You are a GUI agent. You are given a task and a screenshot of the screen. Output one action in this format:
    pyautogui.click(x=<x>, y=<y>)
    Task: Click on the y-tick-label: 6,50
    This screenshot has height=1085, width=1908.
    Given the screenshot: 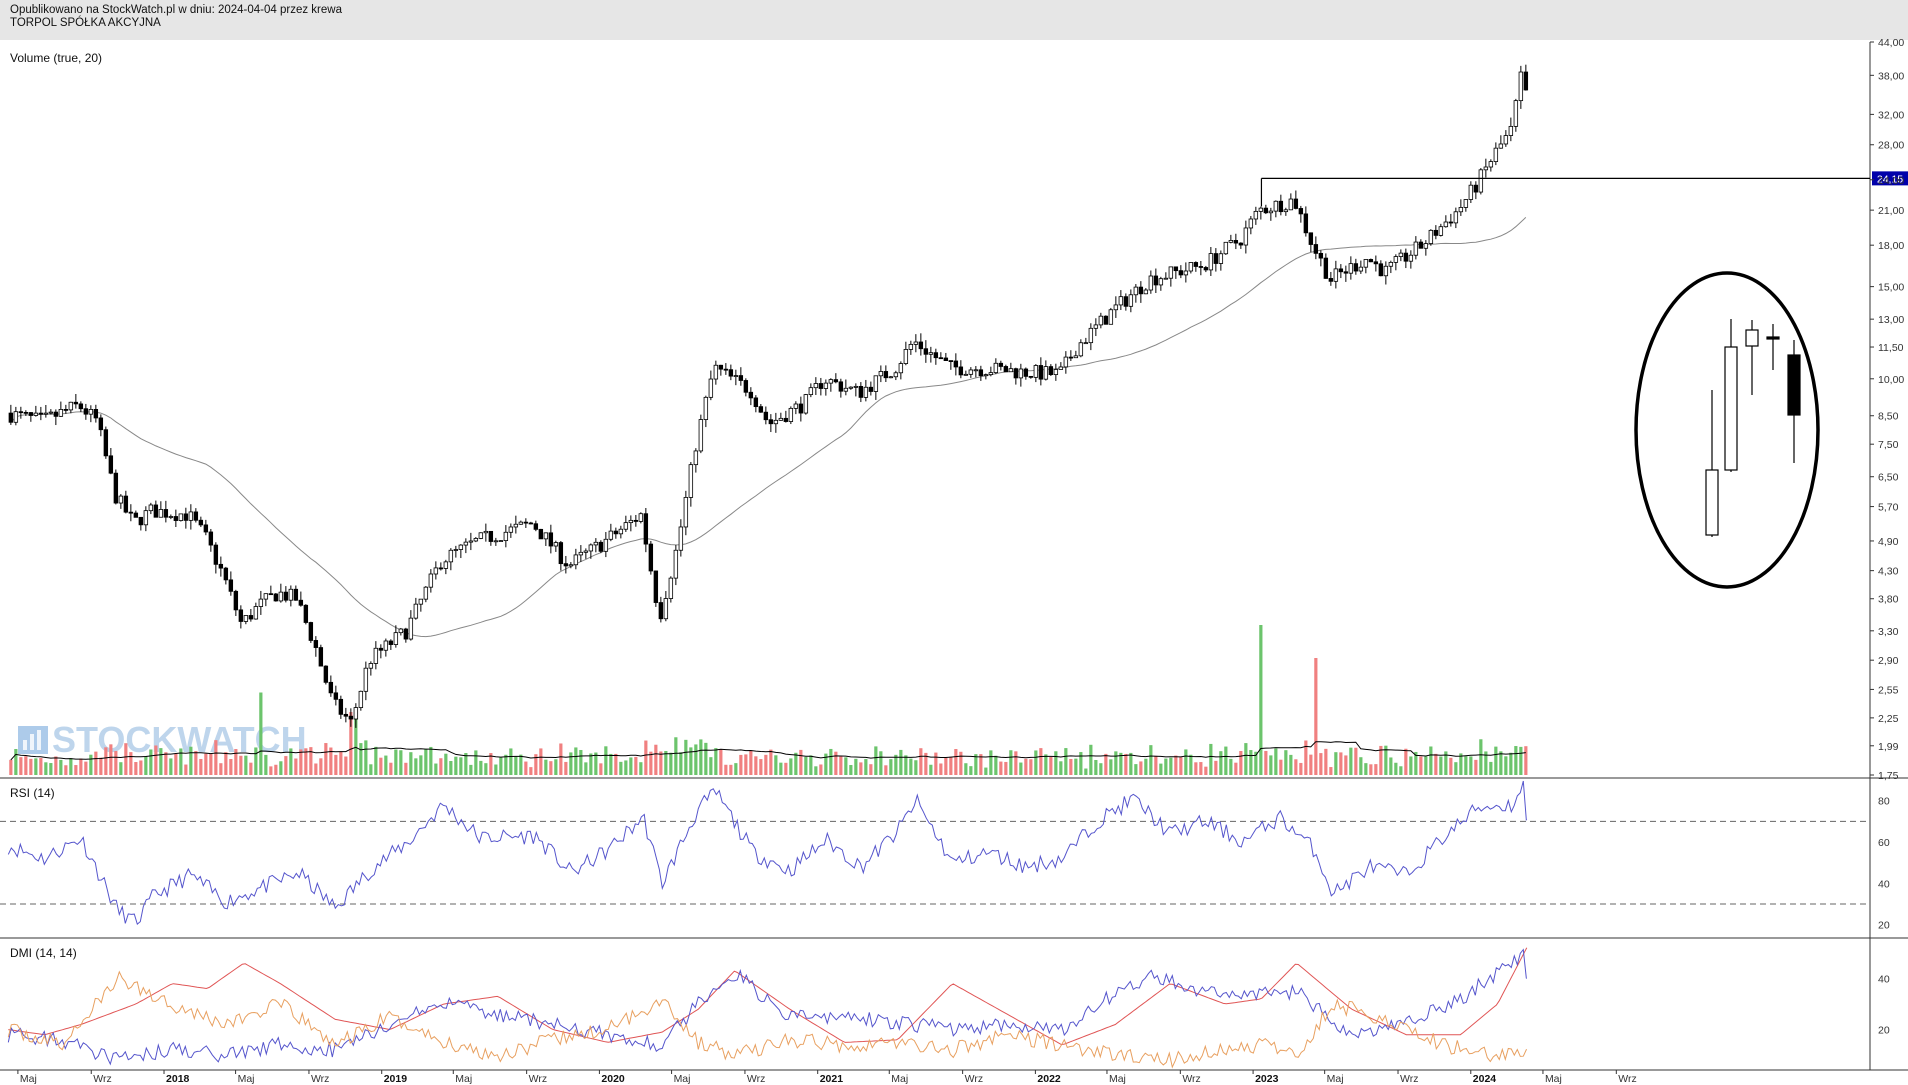 What is the action you would take?
    pyautogui.click(x=1888, y=478)
    